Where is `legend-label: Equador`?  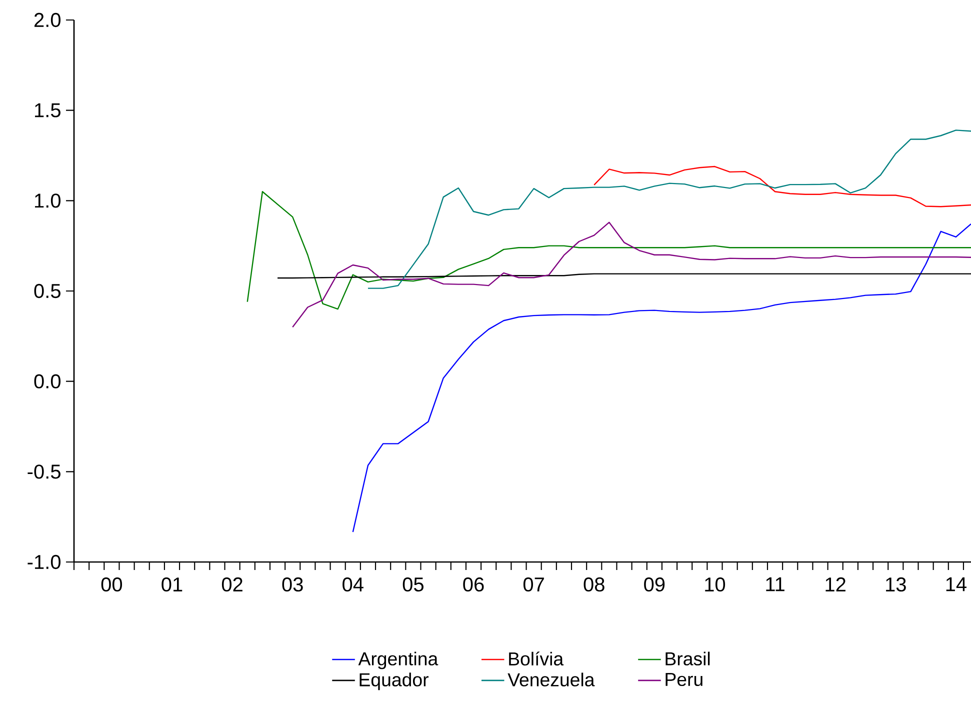 legend-label: Equador is located at coordinates (394, 681).